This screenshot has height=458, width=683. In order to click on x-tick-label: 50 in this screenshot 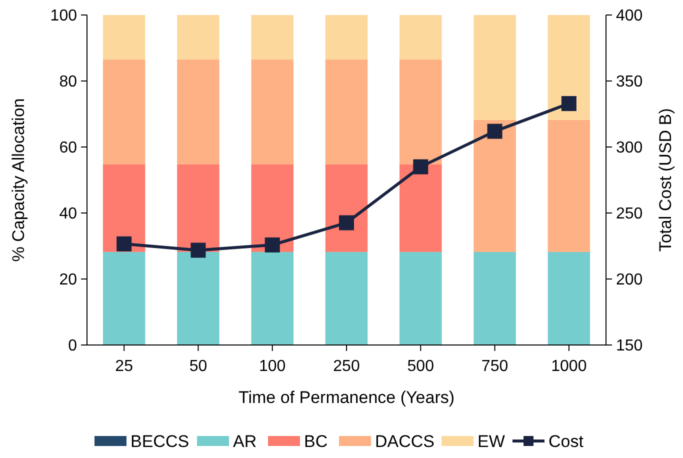, I will do `click(198, 366)`.